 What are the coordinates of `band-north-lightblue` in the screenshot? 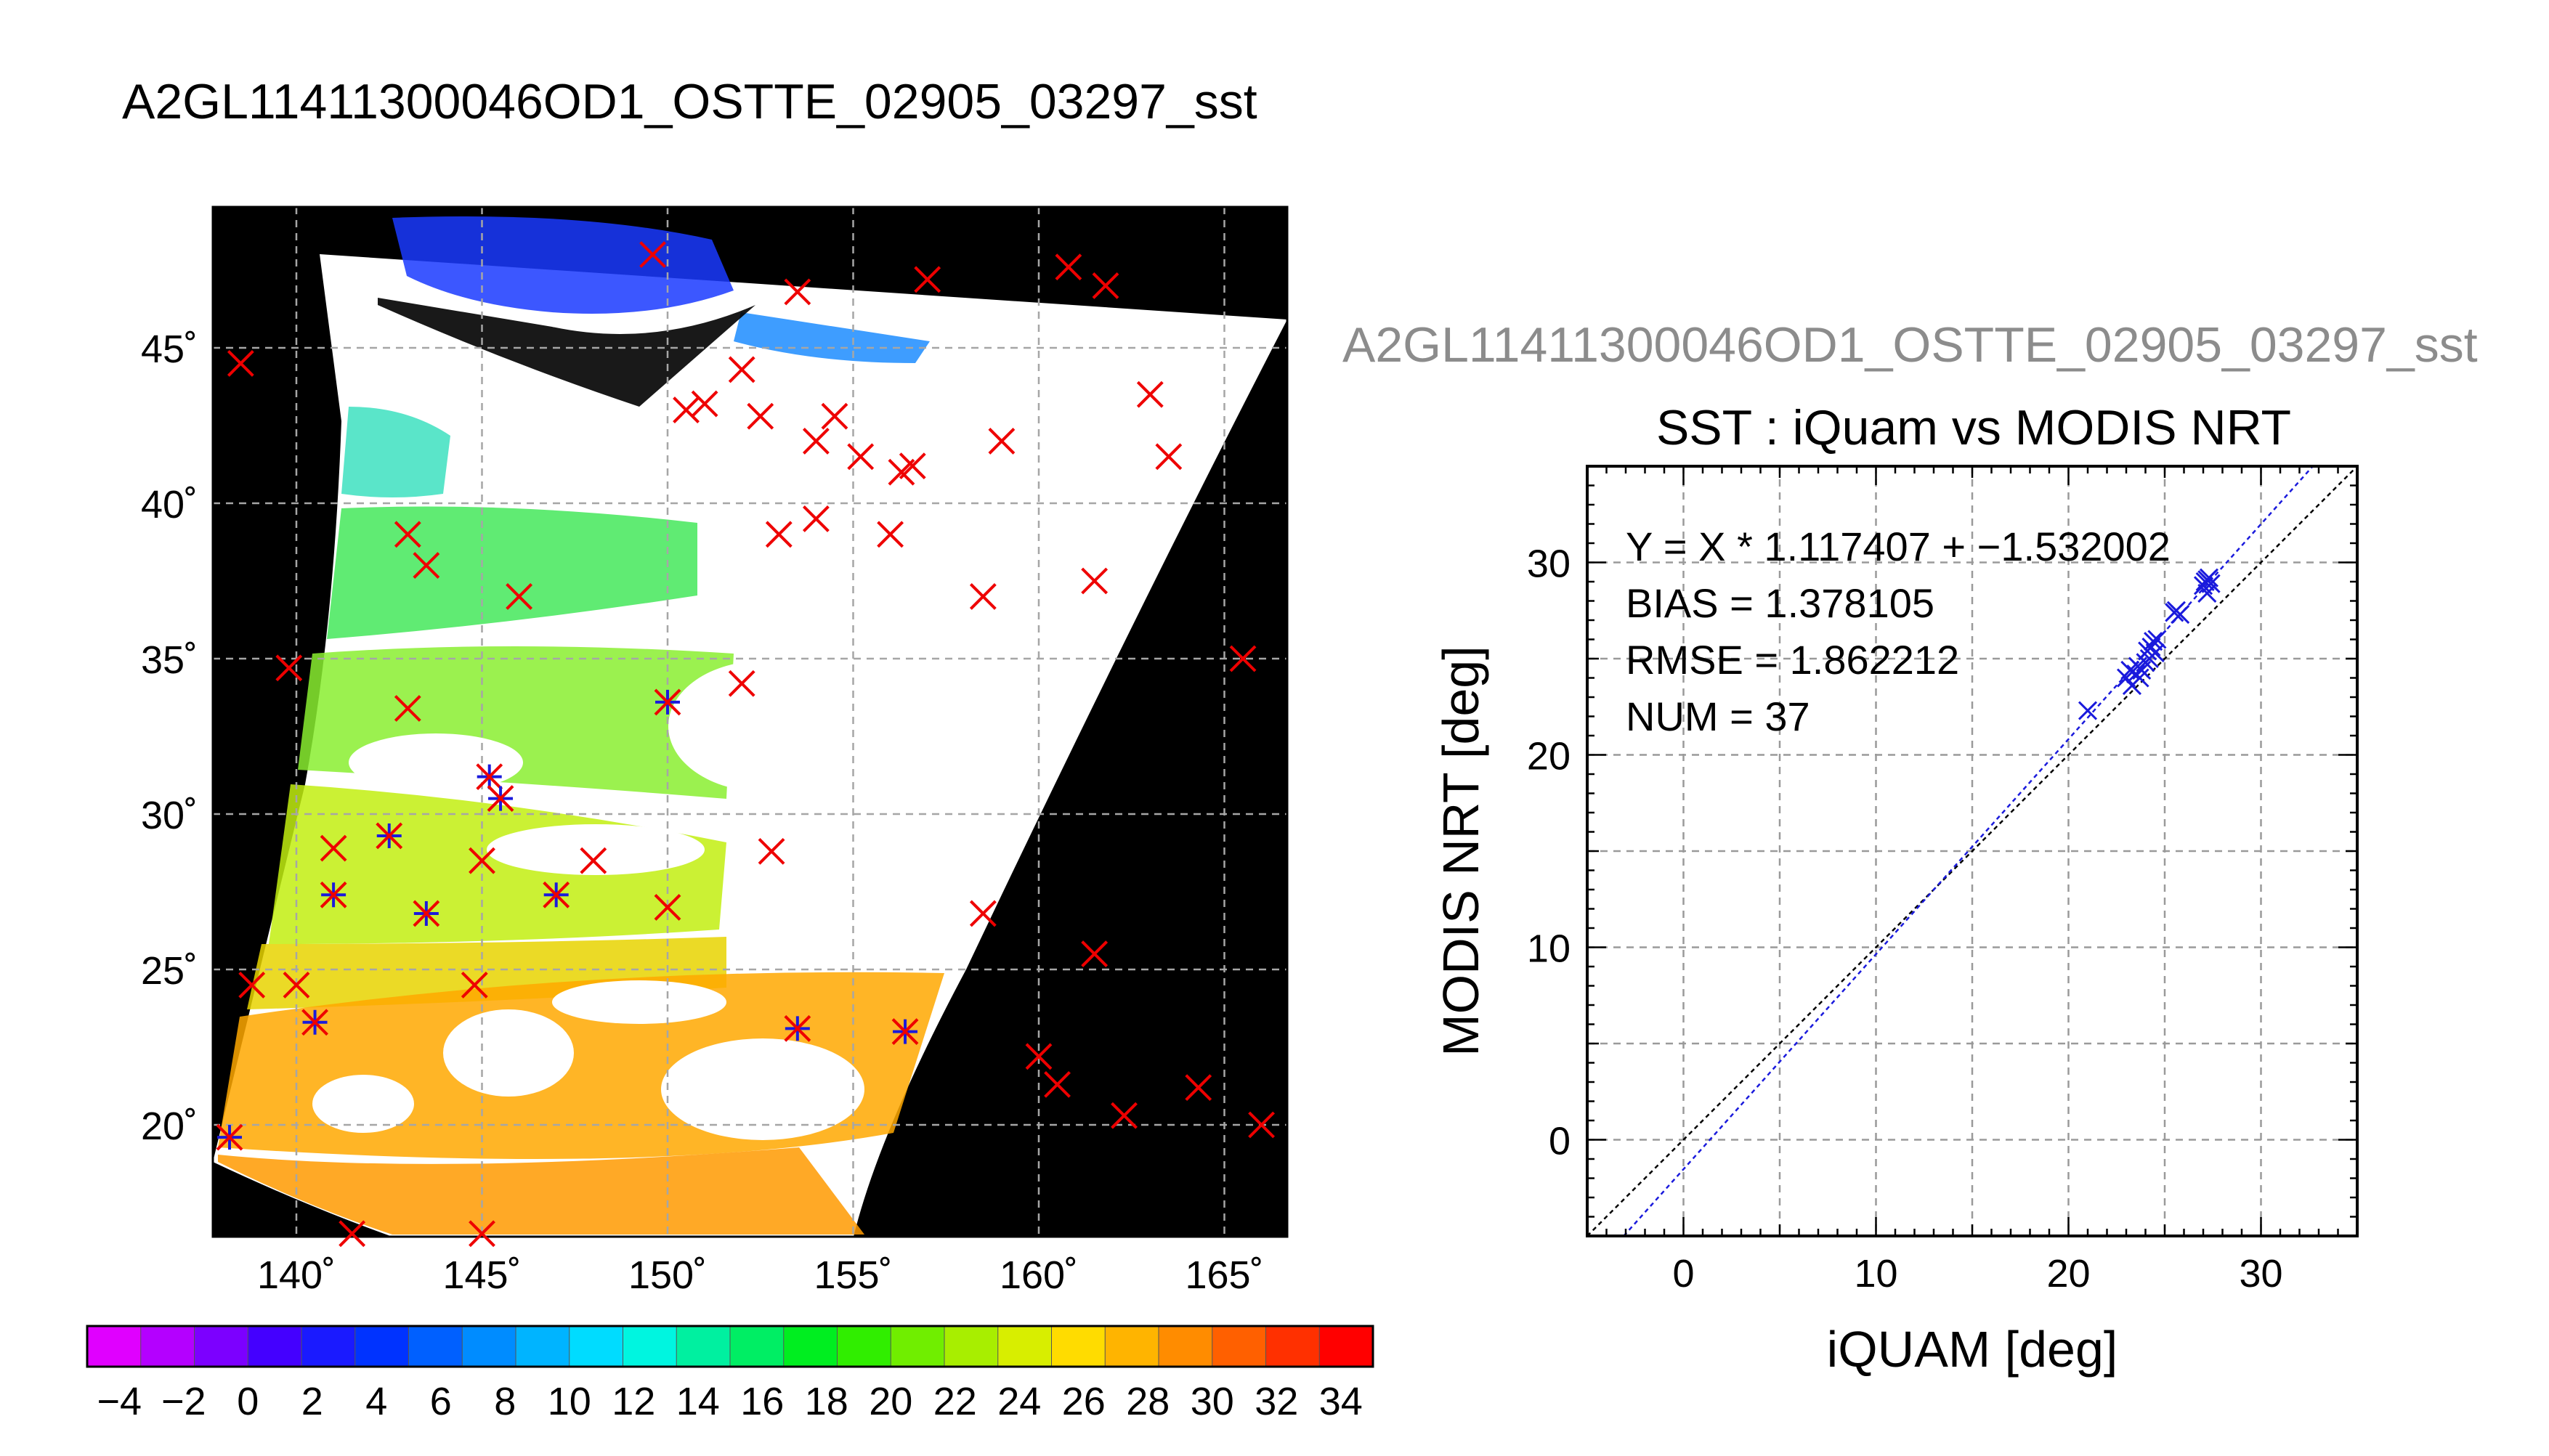 It's located at (832, 337).